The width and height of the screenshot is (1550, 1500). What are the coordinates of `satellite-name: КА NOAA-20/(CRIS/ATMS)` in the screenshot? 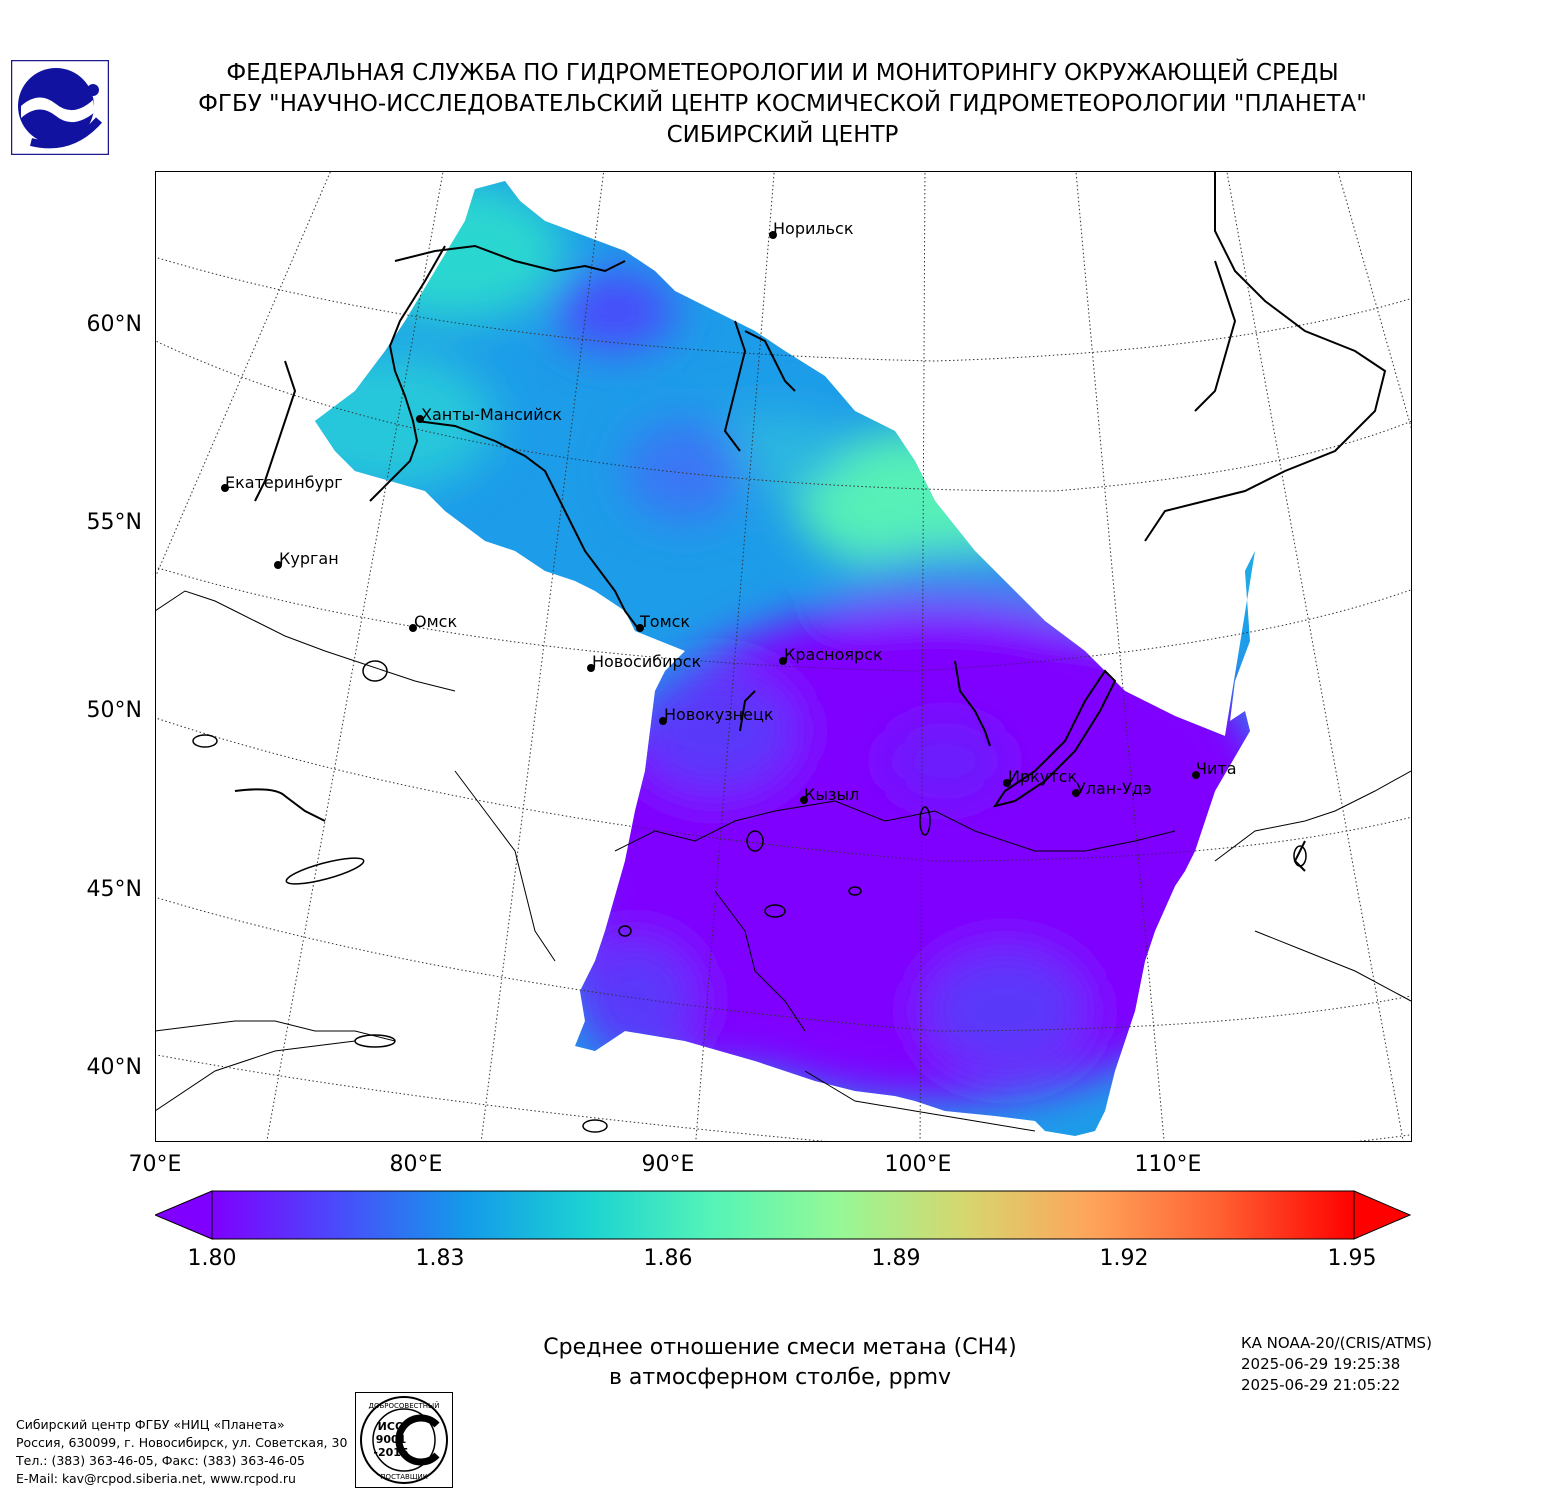 It's located at (1336, 1343).